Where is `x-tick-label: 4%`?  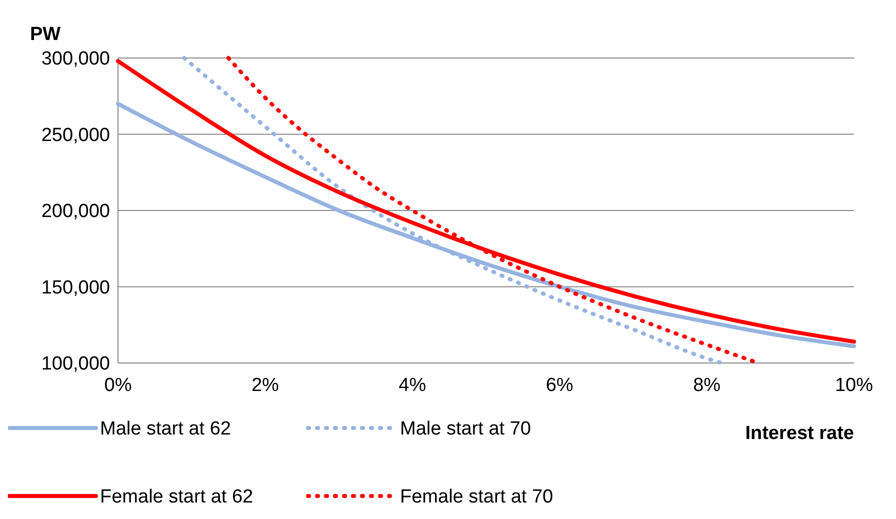
x-tick-label: 4% is located at coordinates (412, 385).